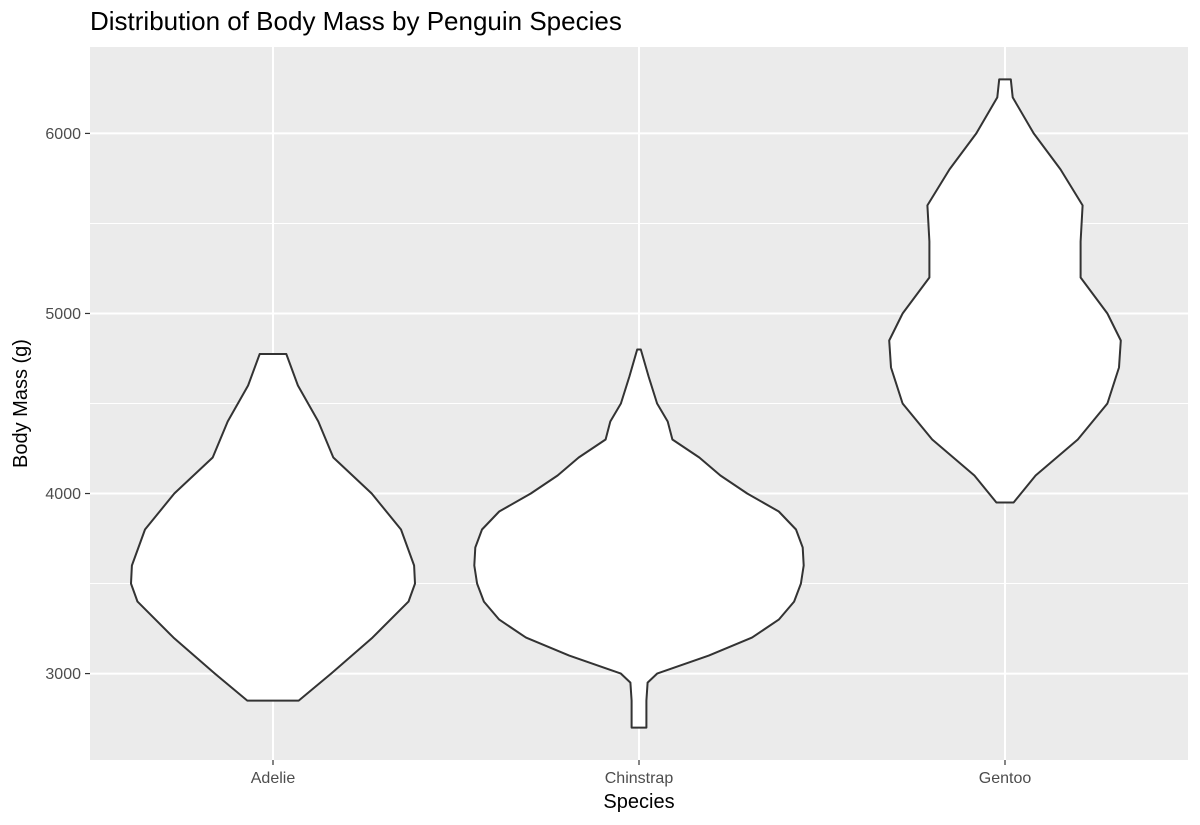 This screenshot has width=1200, height=825. What do you see at coordinates (1005, 291) in the screenshot?
I see `violin-gentoo` at bounding box center [1005, 291].